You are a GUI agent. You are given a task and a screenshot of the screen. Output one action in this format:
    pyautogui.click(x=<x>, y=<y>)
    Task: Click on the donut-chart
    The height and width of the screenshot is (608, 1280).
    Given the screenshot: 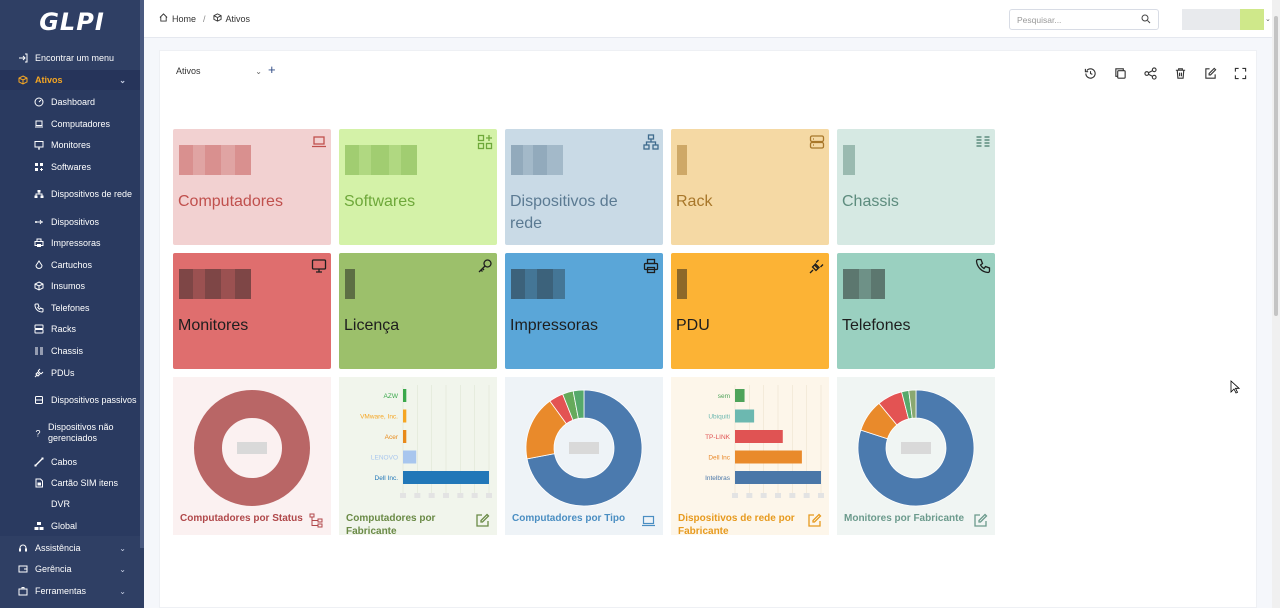 What is the action you would take?
    pyautogui.click(x=916, y=448)
    